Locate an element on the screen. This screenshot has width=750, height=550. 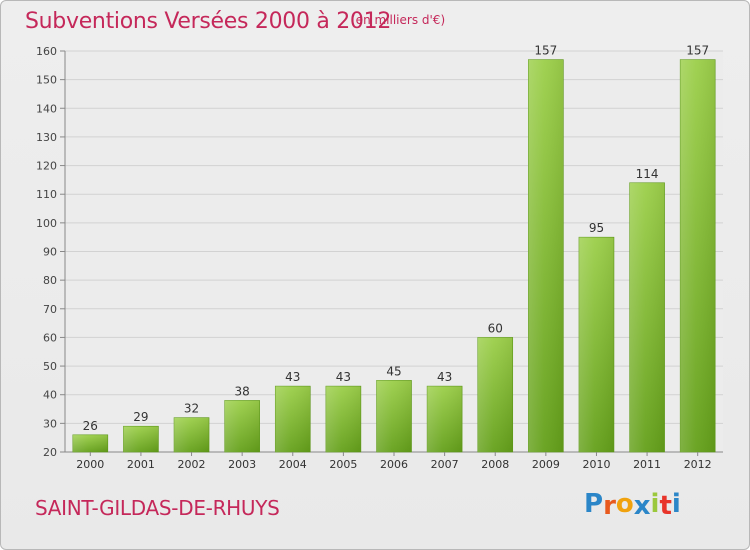
logo-letter: P is located at coordinates (594, 504).